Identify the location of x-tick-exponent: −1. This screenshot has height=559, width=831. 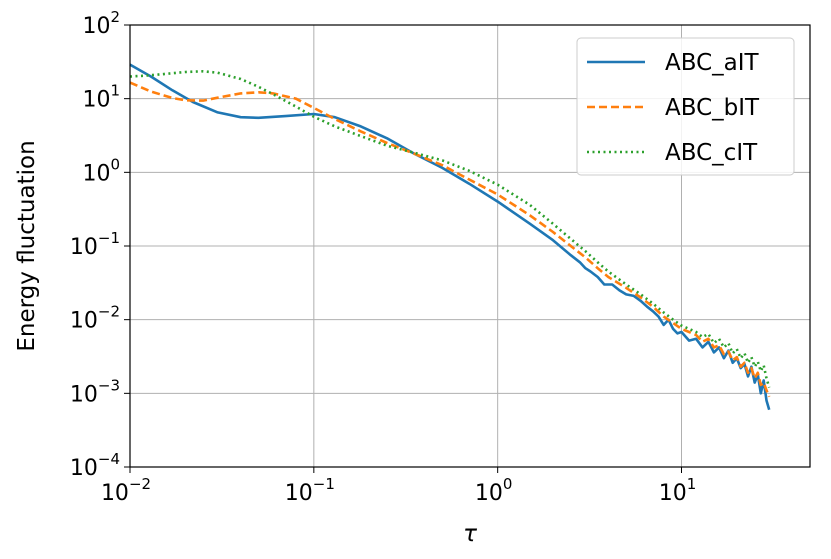
(324, 484).